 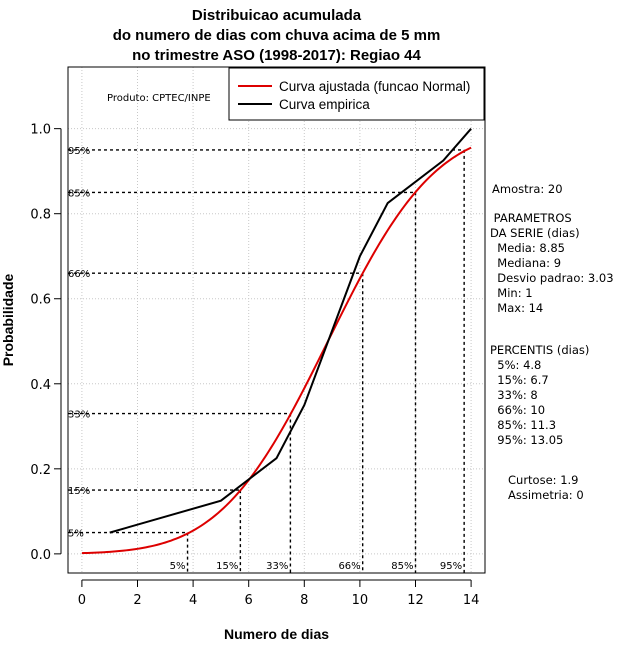 I want to click on percentile-x-label: 95%, so click(x=451, y=566).